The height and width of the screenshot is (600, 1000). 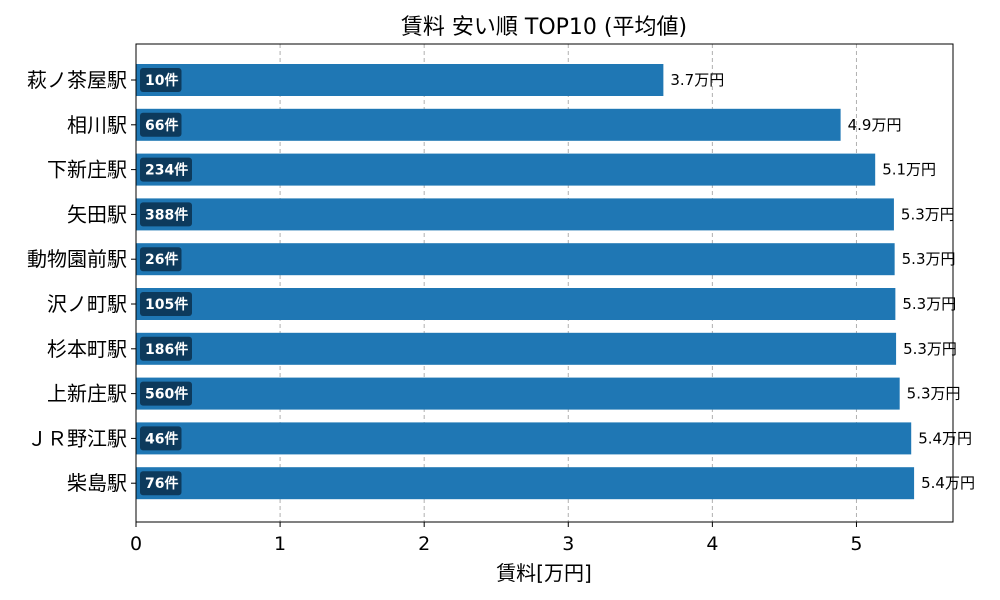 I want to click on x-tick-label: 0, so click(x=136, y=544).